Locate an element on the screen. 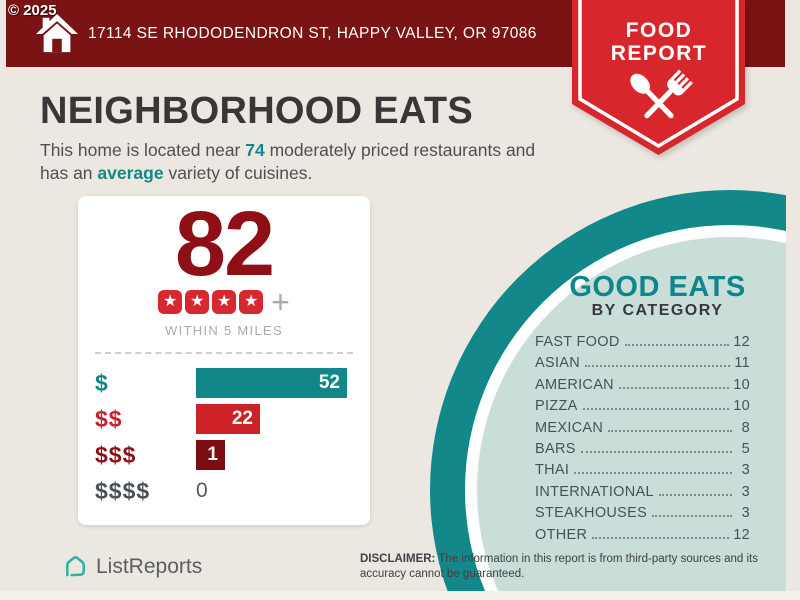  price-bar: 22 is located at coordinates (228, 419).